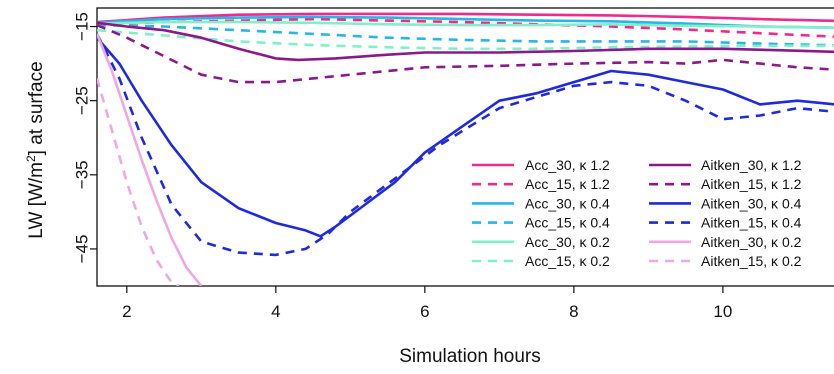 The width and height of the screenshot is (834, 374). Describe the element at coordinates (751, 261) in the screenshot. I see `legend-label-11: Aitken_15, κ 0.2` at that location.